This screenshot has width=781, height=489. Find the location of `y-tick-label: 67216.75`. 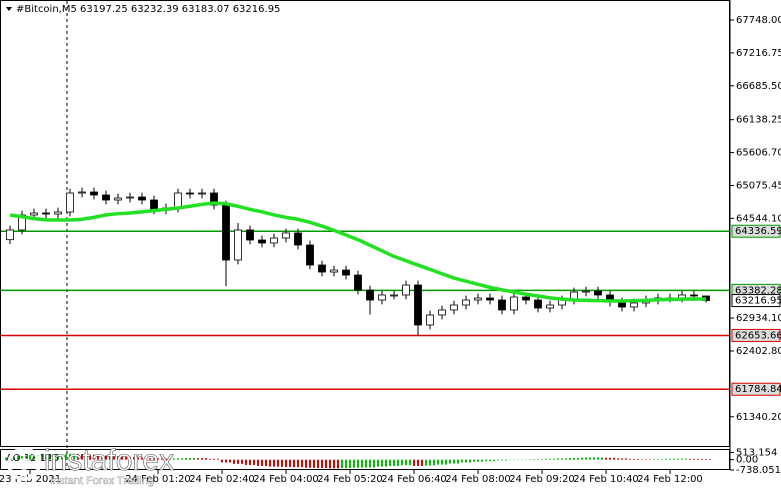

y-tick-label: 67216.75 is located at coordinates (758, 53).